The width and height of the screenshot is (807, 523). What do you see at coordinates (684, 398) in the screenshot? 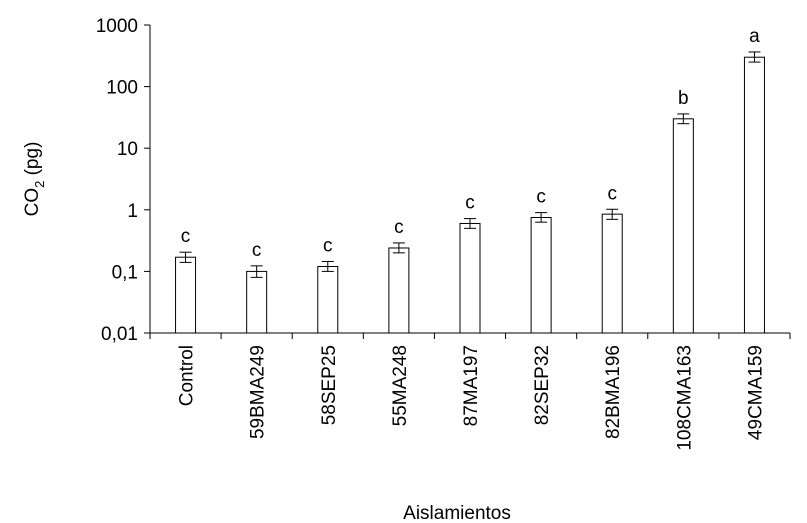
I see `category-label: 108CMA163` at bounding box center [684, 398].